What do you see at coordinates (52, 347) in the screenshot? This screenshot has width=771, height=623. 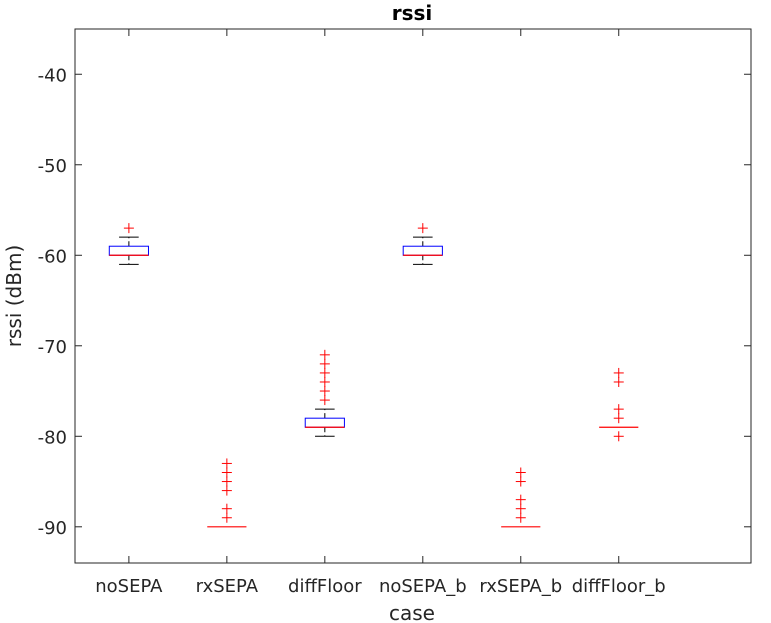 I see `y-tick-label: -70` at bounding box center [52, 347].